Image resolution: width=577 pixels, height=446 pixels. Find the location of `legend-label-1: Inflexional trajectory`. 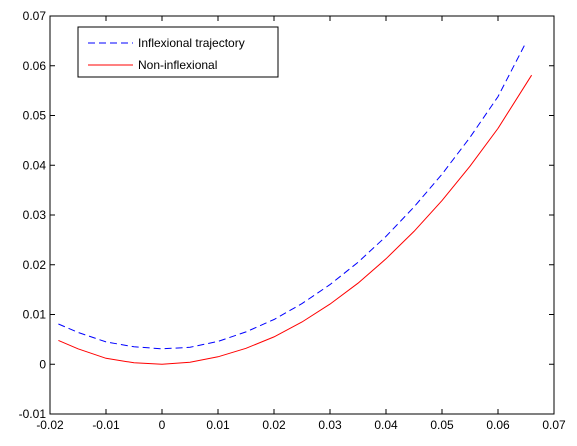

legend-label-1: Inflexional trajectory is located at coordinates (191, 43).